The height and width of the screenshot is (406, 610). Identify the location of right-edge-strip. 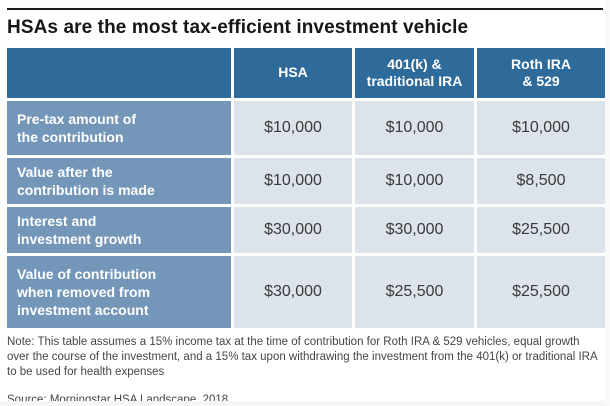
(607, 203).